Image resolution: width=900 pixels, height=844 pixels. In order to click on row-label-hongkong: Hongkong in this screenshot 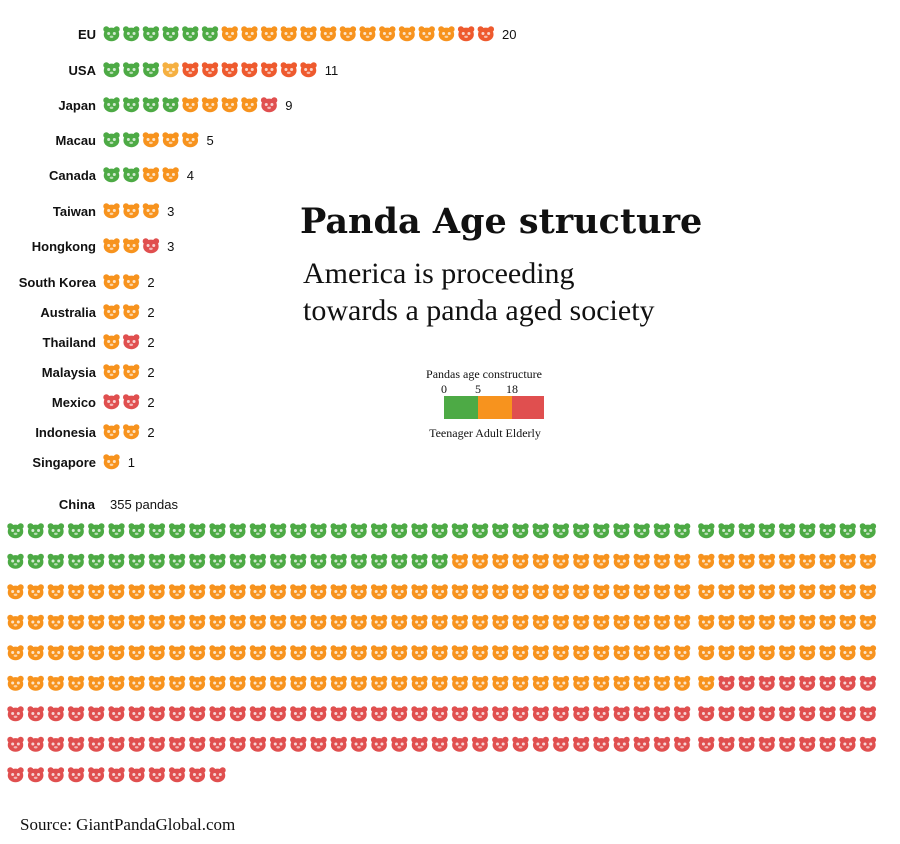, I will do `click(64, 246)`.